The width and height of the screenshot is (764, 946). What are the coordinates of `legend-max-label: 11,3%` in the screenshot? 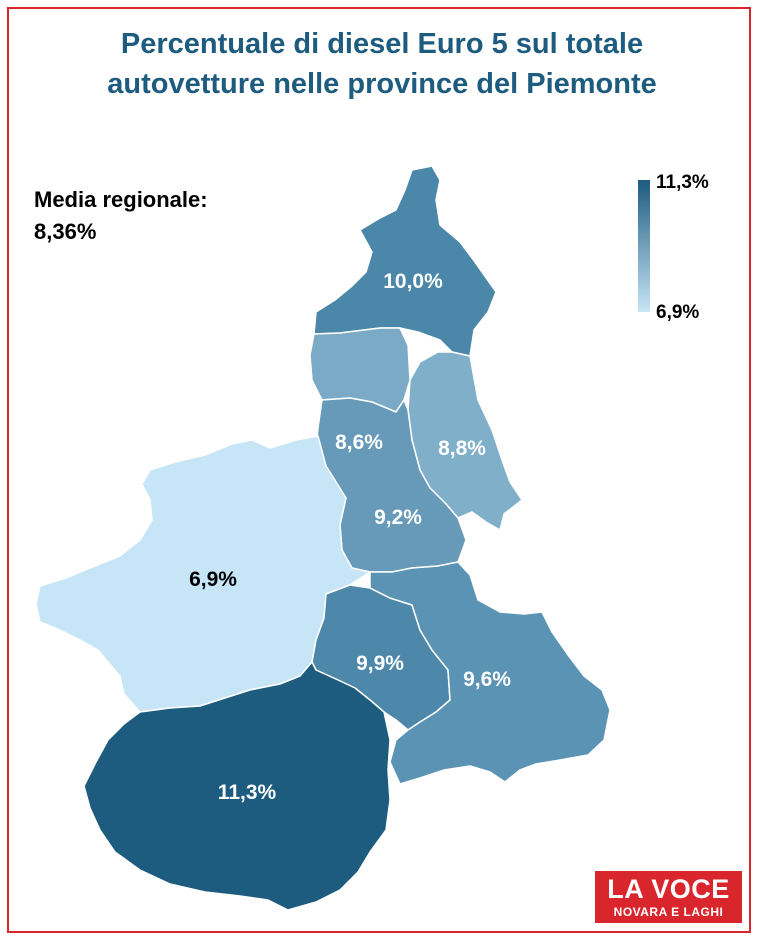 It's located at (682, 182).